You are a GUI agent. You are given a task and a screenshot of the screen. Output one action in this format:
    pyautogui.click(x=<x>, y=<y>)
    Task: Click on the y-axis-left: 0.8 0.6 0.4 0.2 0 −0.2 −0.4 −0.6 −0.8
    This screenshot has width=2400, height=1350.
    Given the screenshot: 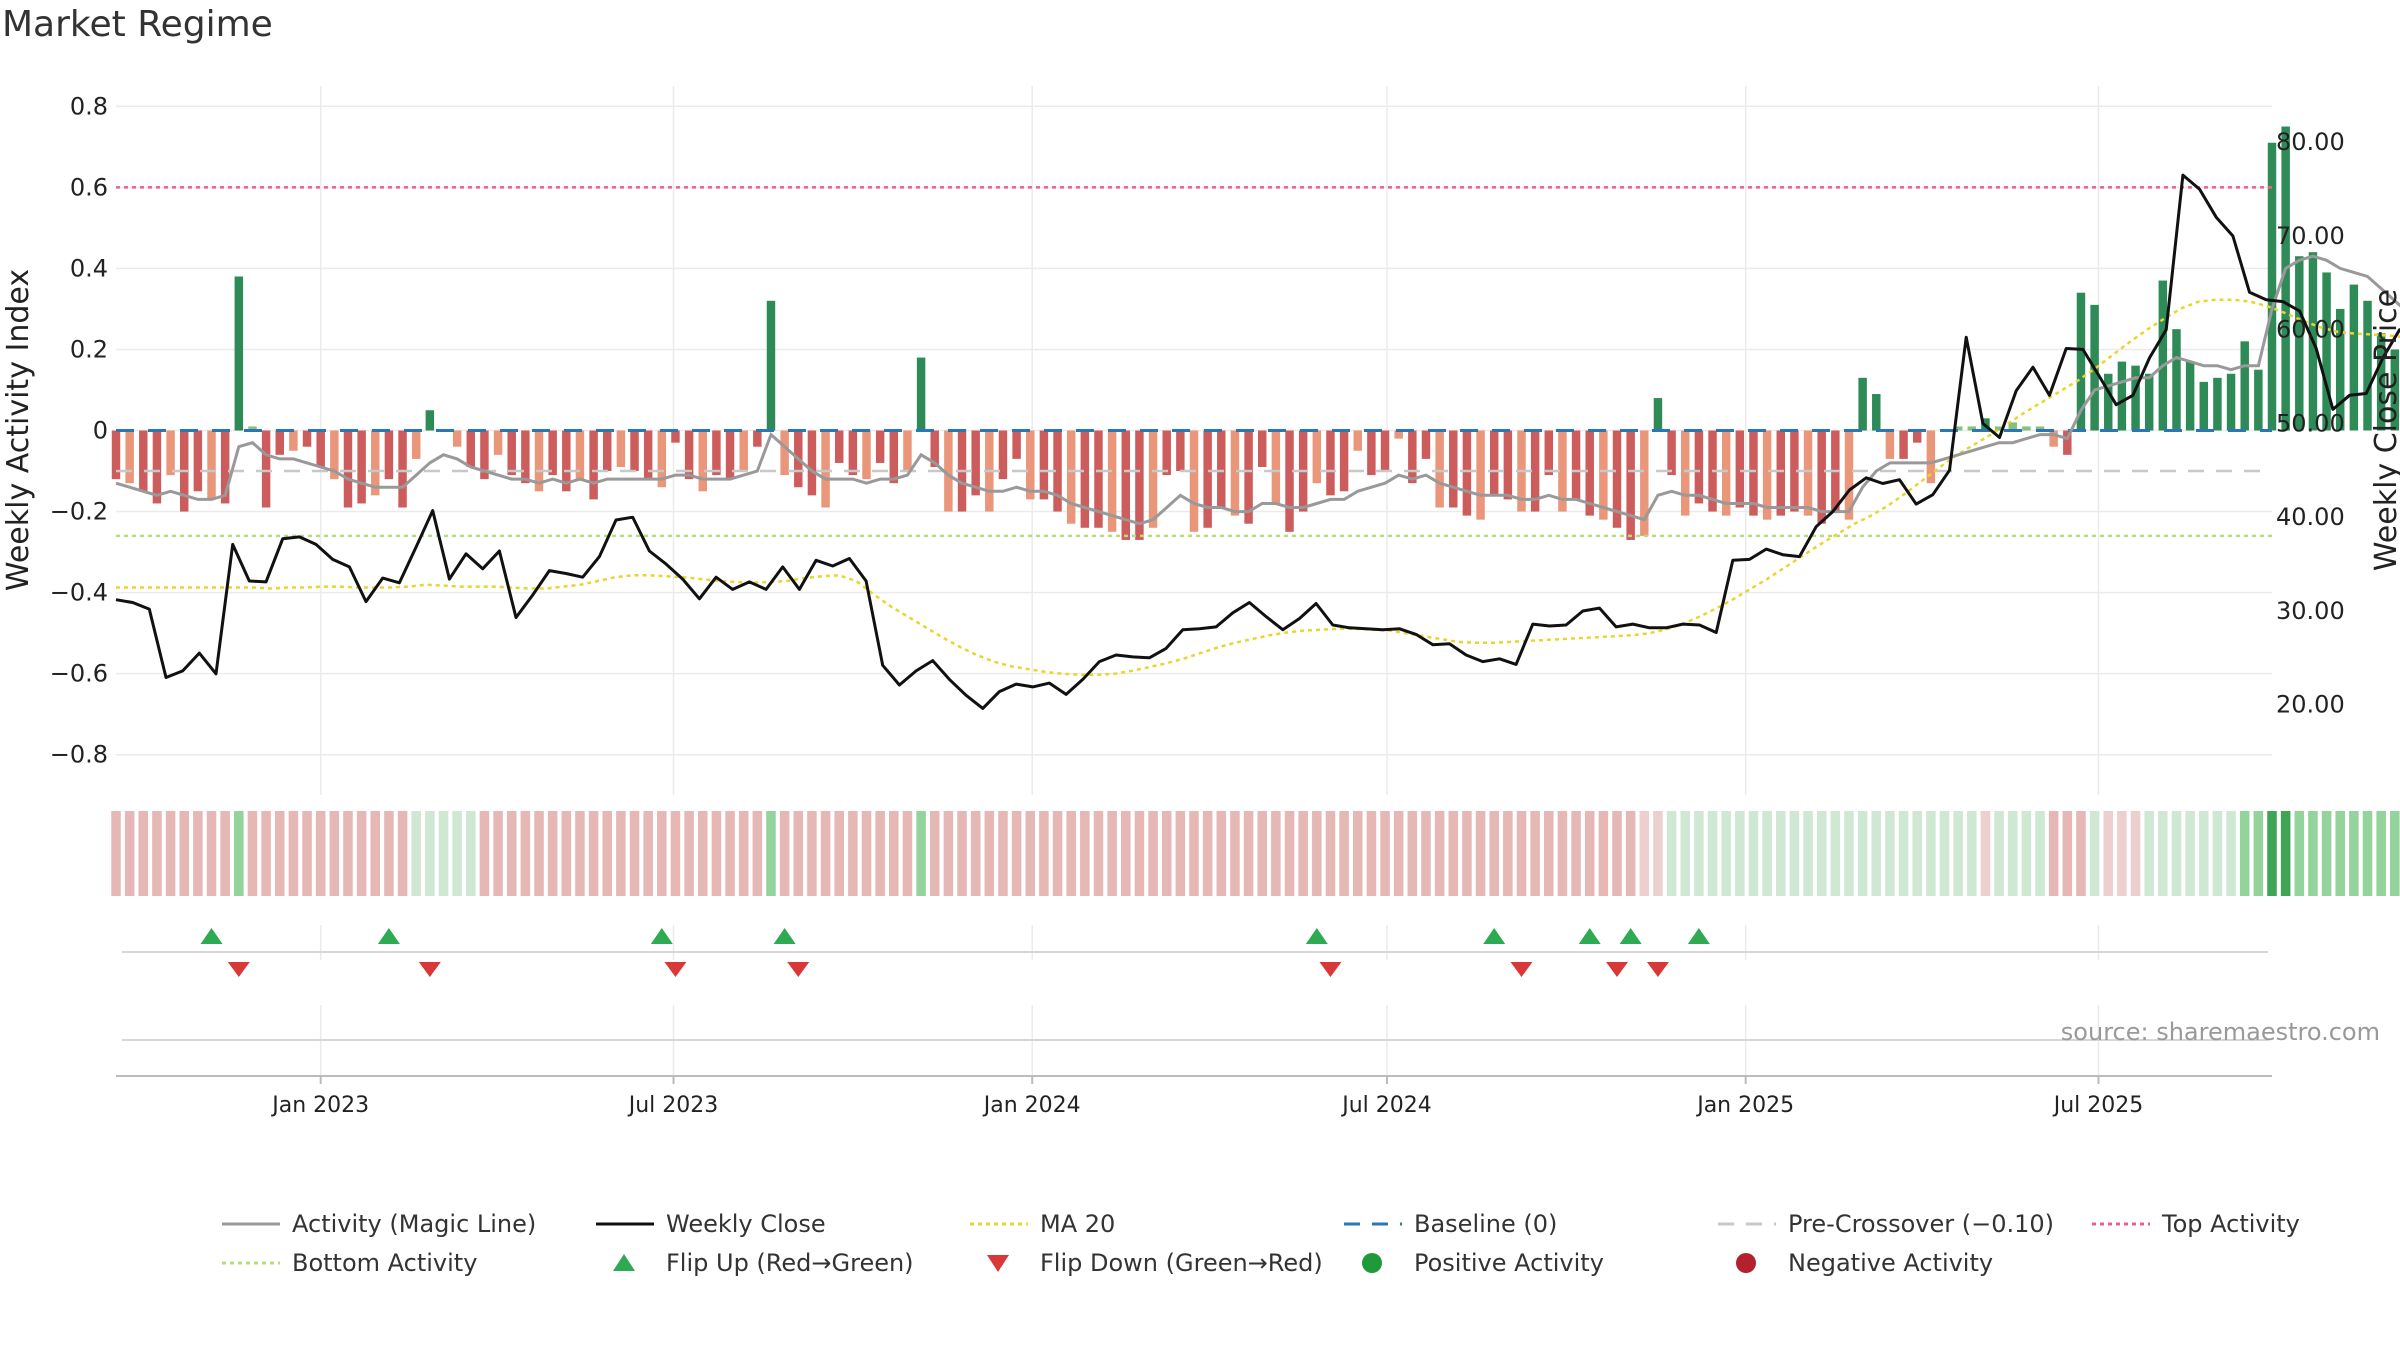 What is the action you would take?
    pyautogui.click(x=79, y=430)
    